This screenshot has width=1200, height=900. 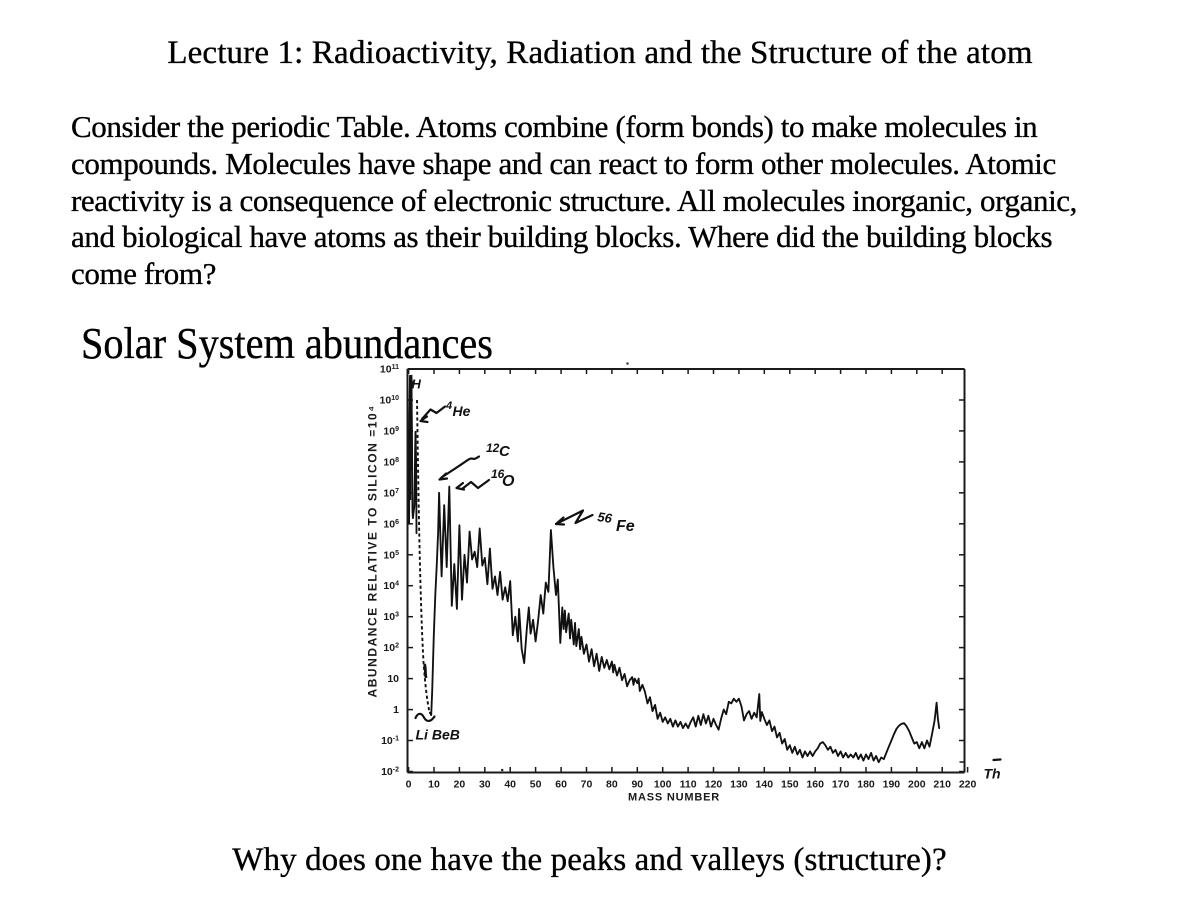 What do you see at coordinates (942, 785) in the screenshot?
I see `svg-text: 210` at bounding box center [942, 785].